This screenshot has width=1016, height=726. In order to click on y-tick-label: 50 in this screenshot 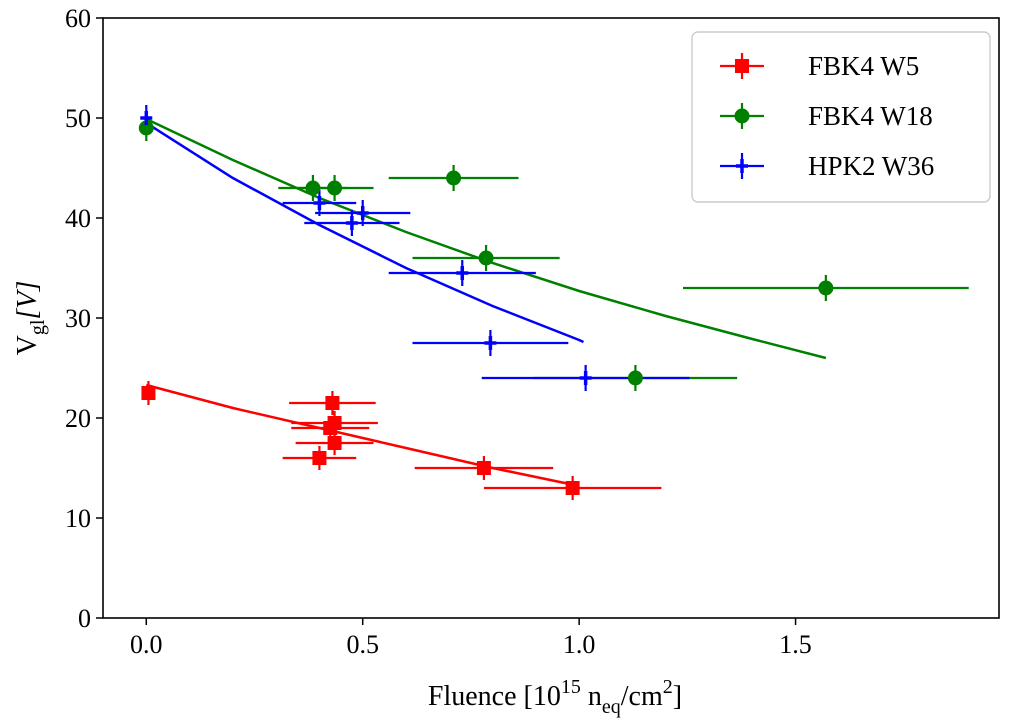, I will do `click(78, 118)`.